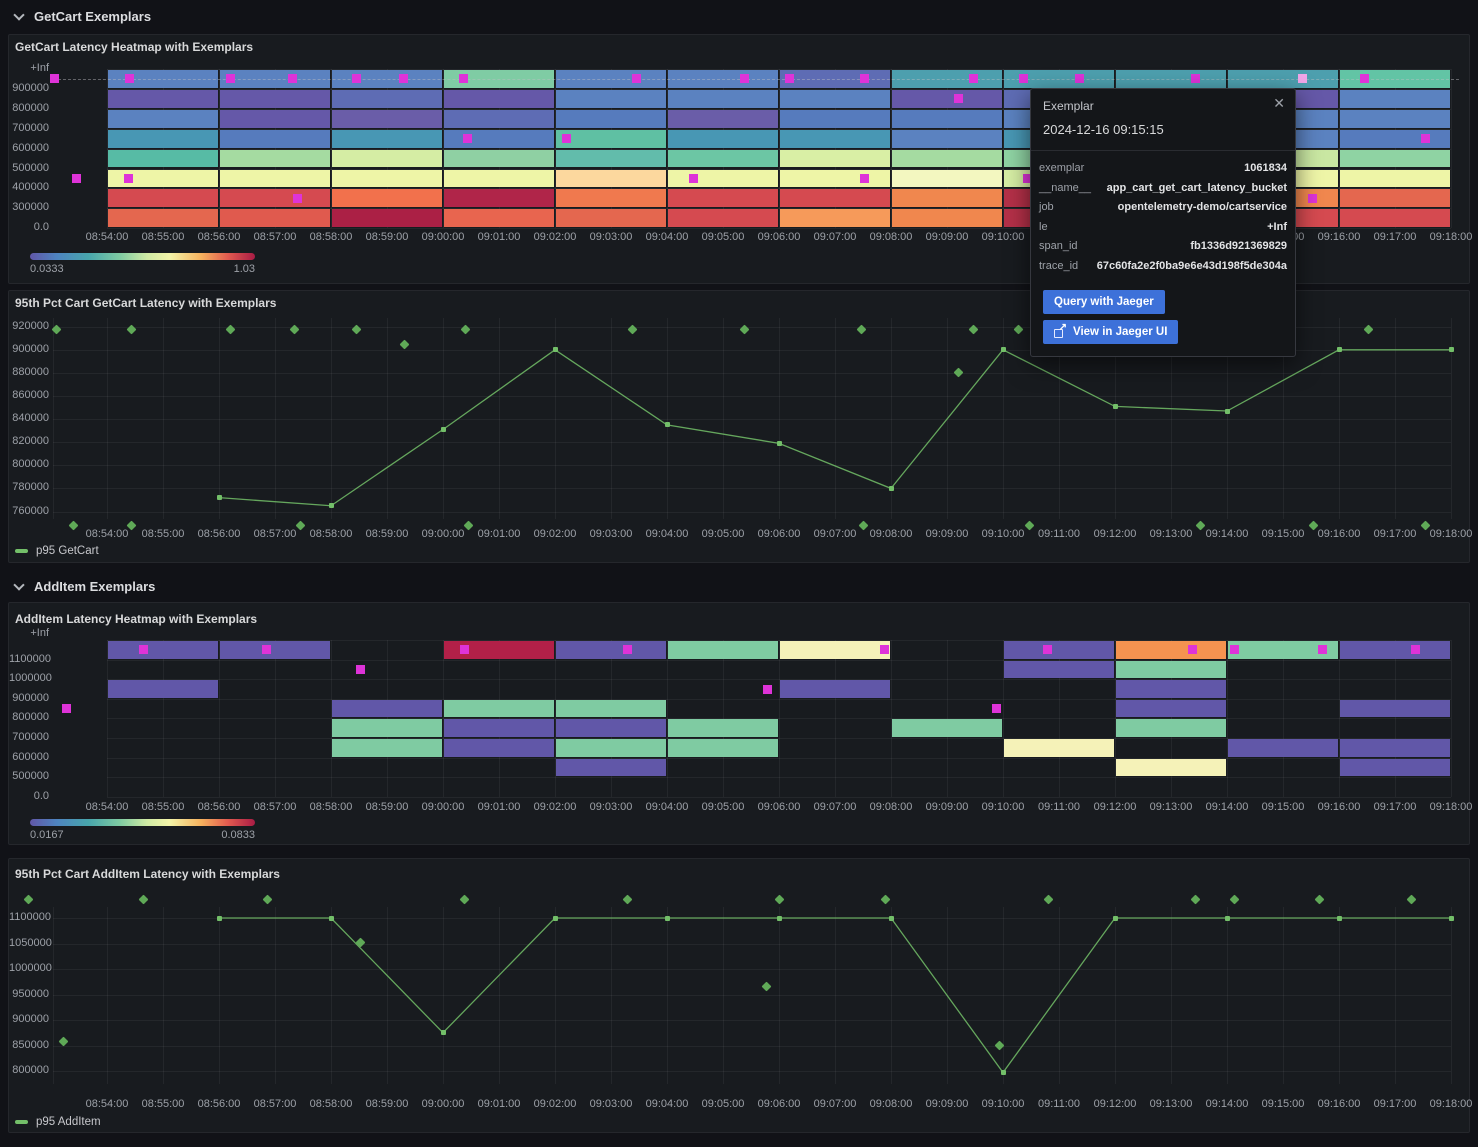  What do you see at coordinates (739, 16) in the screenshot?
I see `section-row-getcart: GetCart Exemplars` at bounding box center [739, 16].